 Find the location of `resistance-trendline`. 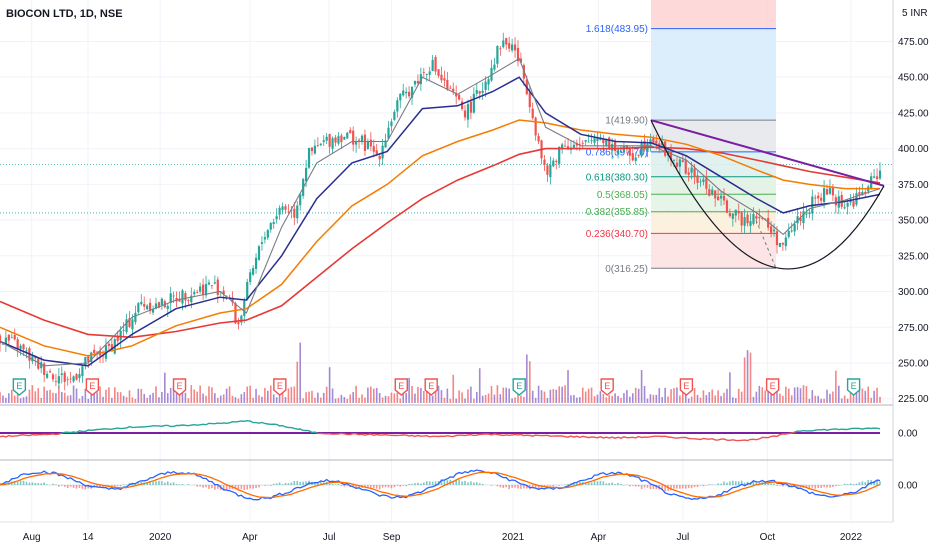

resistance-trendline is located at coordinates (767, 153).